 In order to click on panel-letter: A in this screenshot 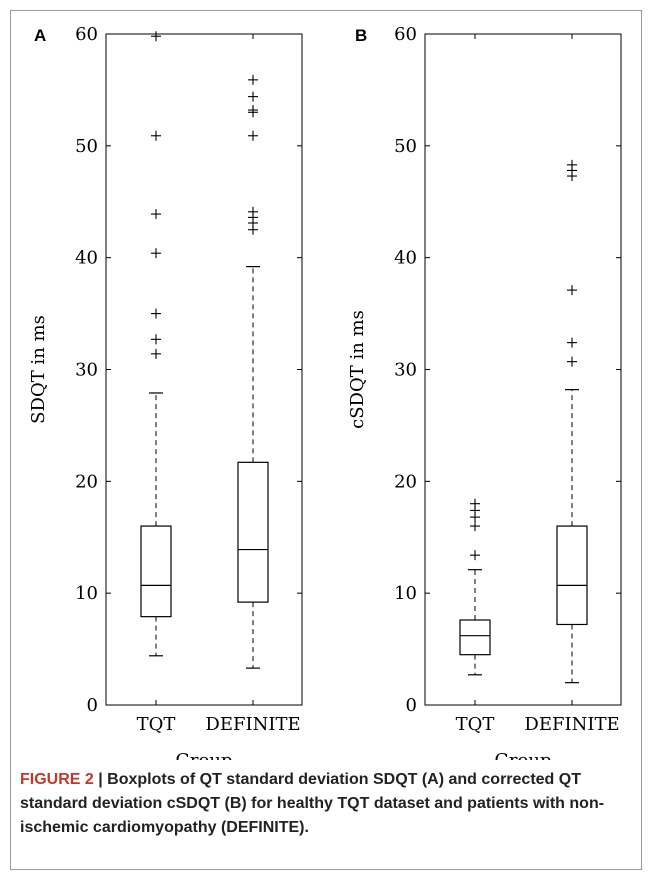, I will do `click(40, 35)`.